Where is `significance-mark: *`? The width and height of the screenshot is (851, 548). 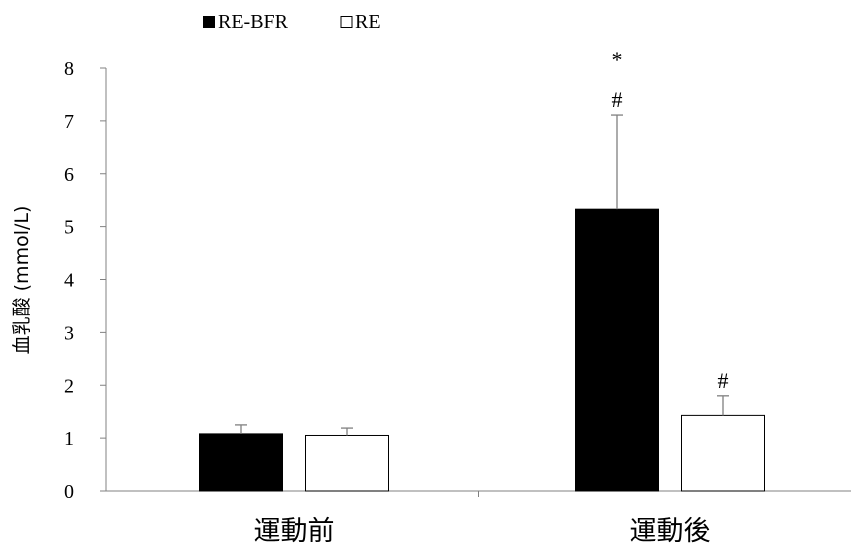 significance-mark: * is located at coordinates (617, 59).